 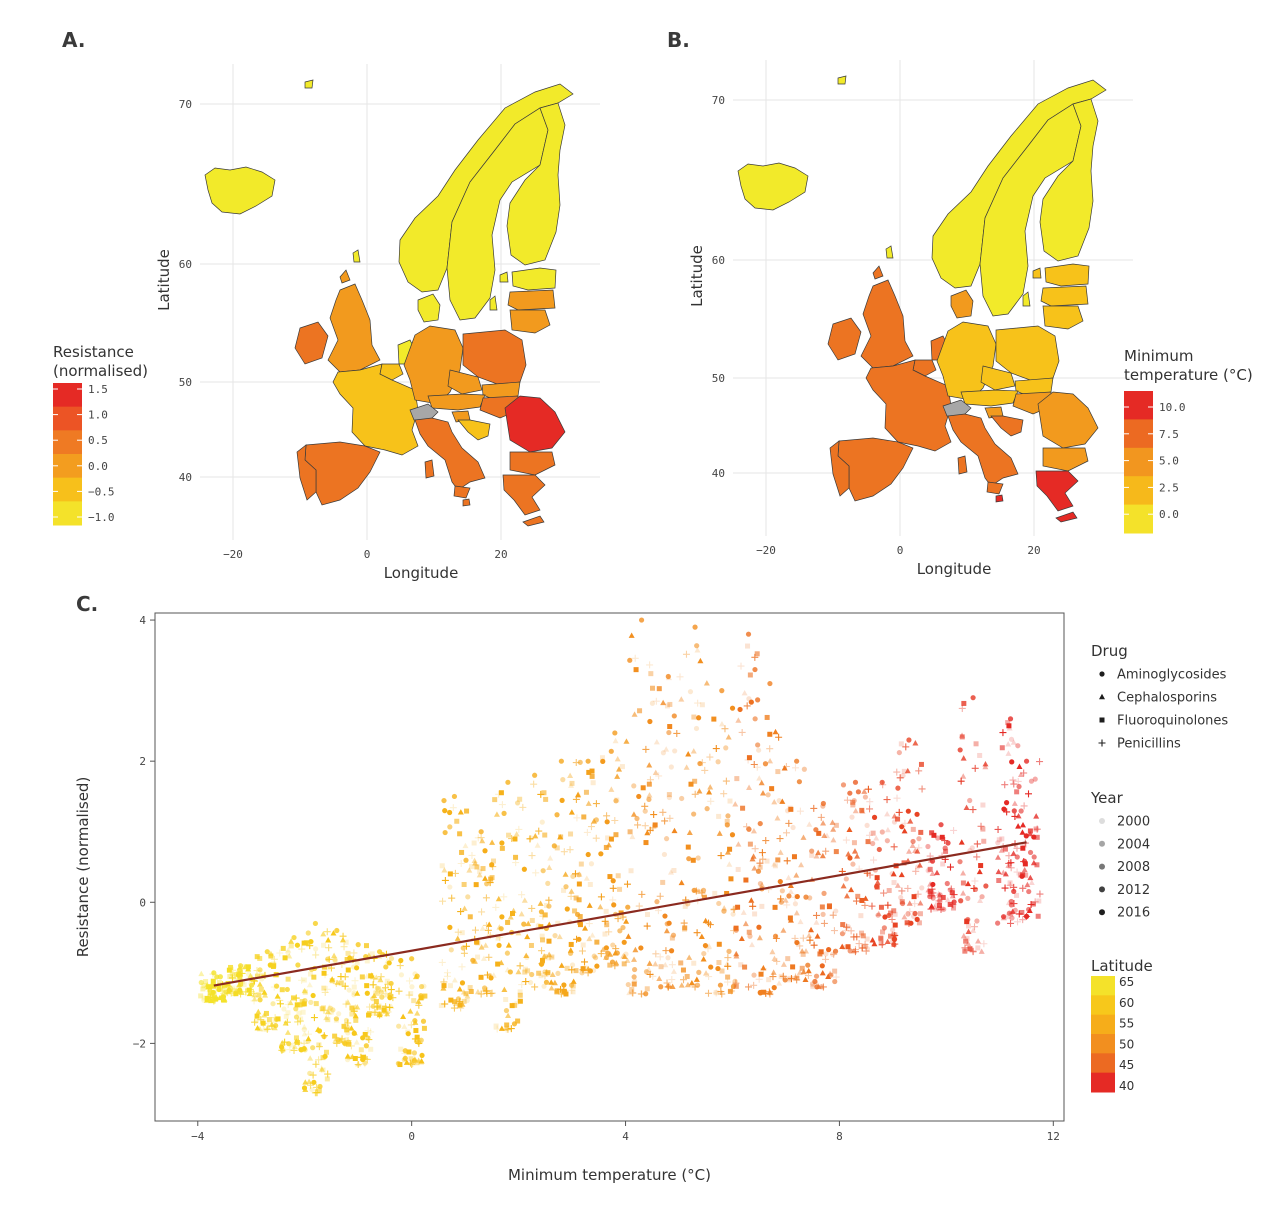 I want to click on panel-b-legend-swatch, so click(x=1138, y=405).